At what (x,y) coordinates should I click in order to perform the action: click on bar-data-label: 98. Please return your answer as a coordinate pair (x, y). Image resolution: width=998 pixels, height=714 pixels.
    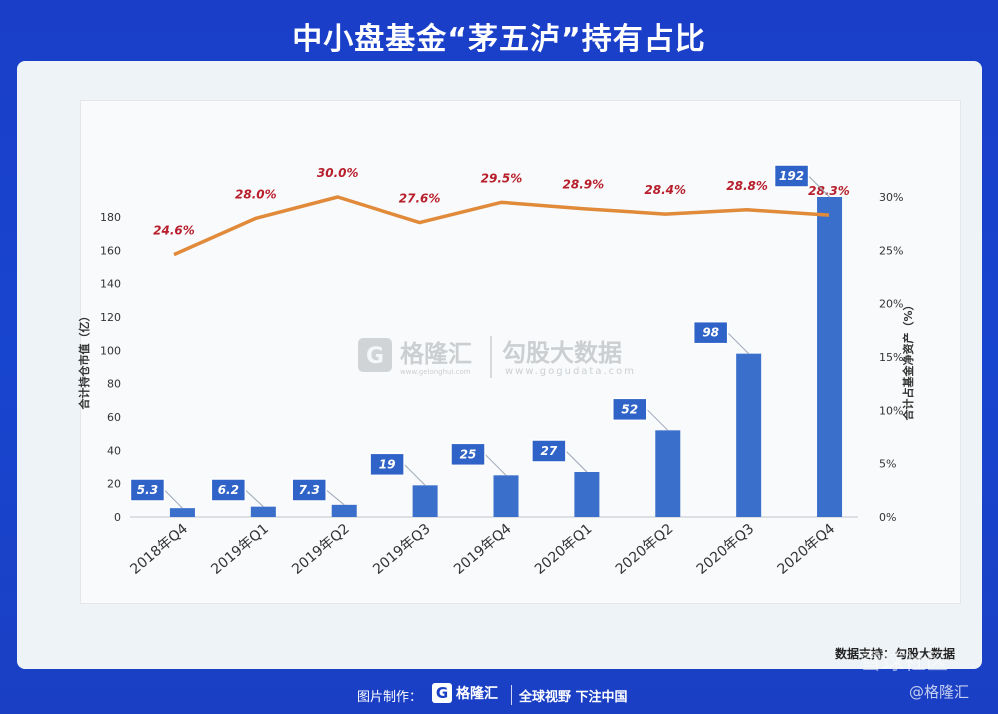
    Looking at the image, I should click on (710, 333).